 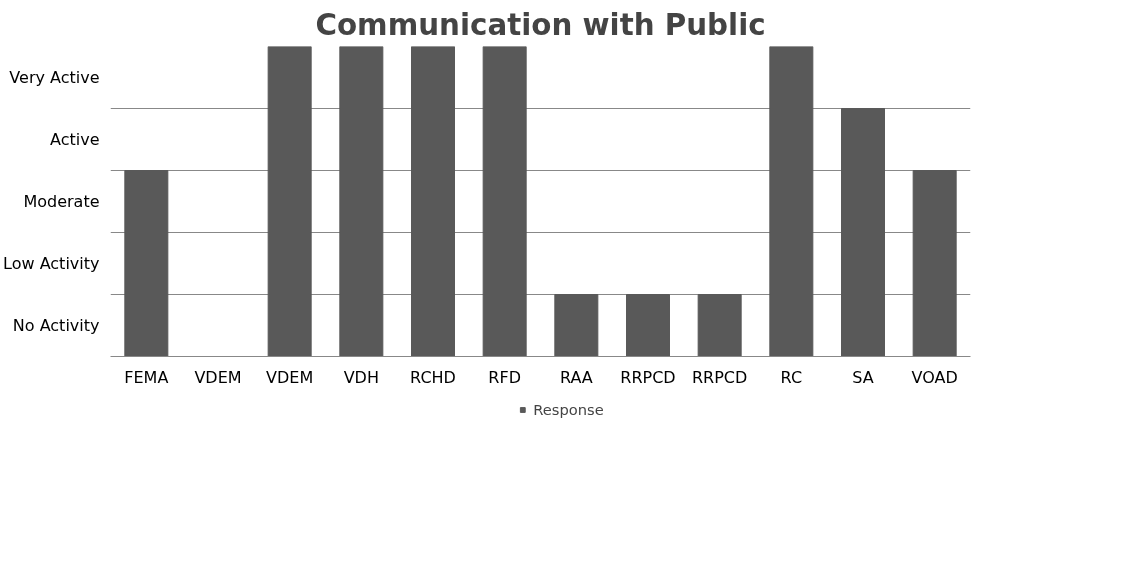 What do you see at coordinates (51, 263) in the screenshot?
I see `text: Low Activity` at bounding box center [51, 263].